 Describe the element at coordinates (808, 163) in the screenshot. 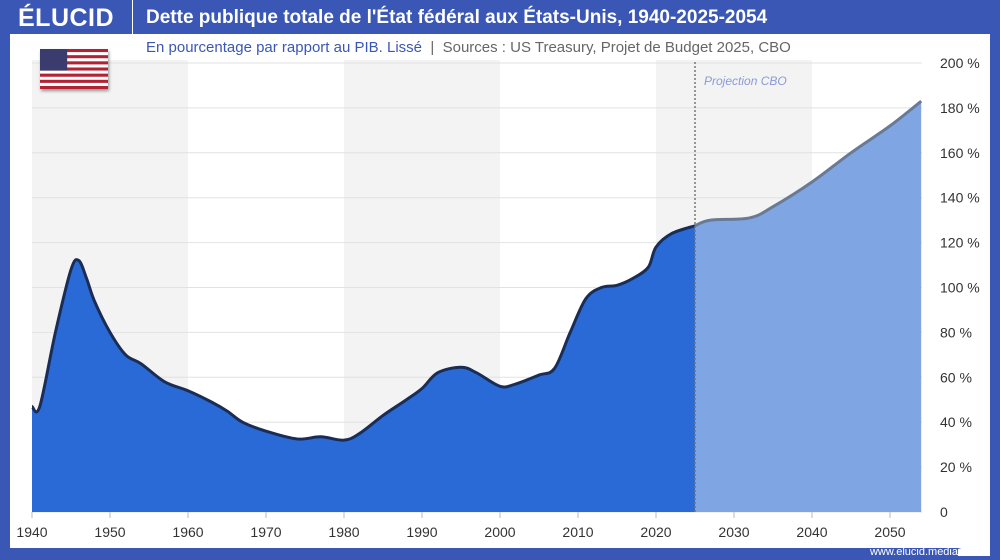

I see `projection-line` at that location.